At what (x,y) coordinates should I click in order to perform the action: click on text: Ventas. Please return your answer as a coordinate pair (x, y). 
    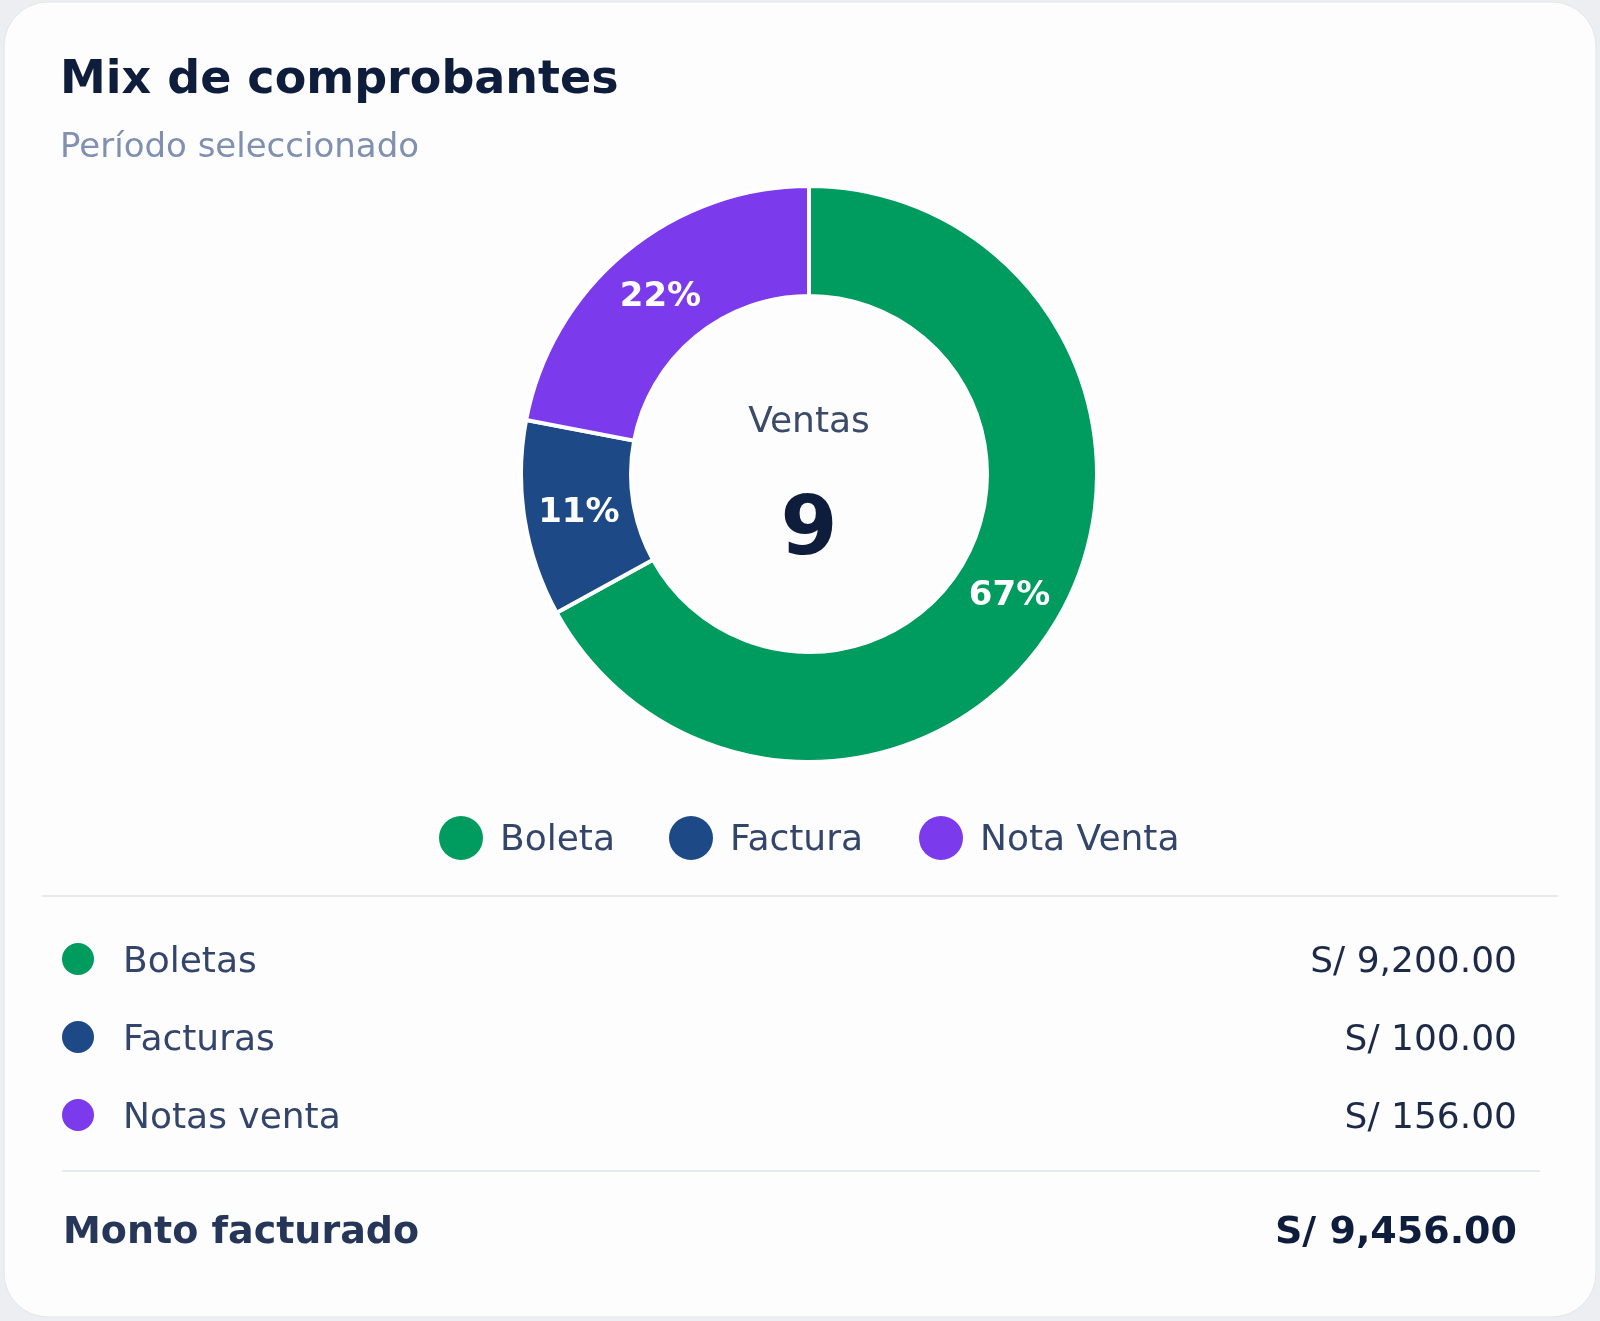
    Looking at the image, I should click on (809, 419).